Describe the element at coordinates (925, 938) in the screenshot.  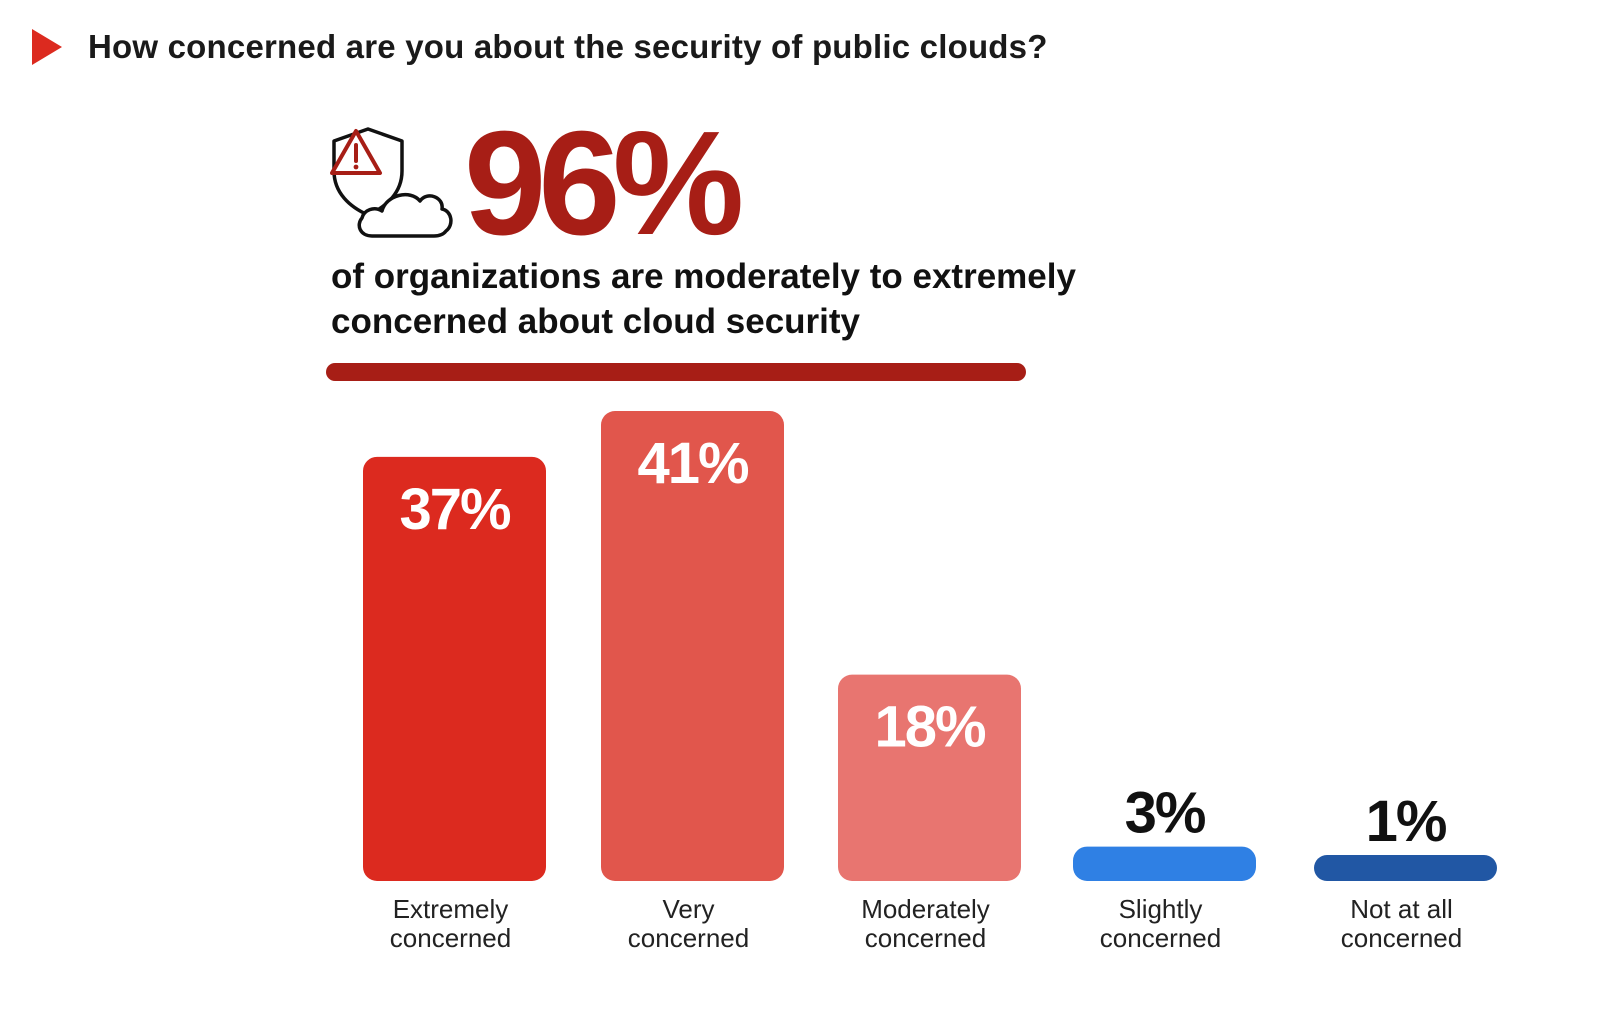
I see `category-label-3-line-2: concerned` at that location.